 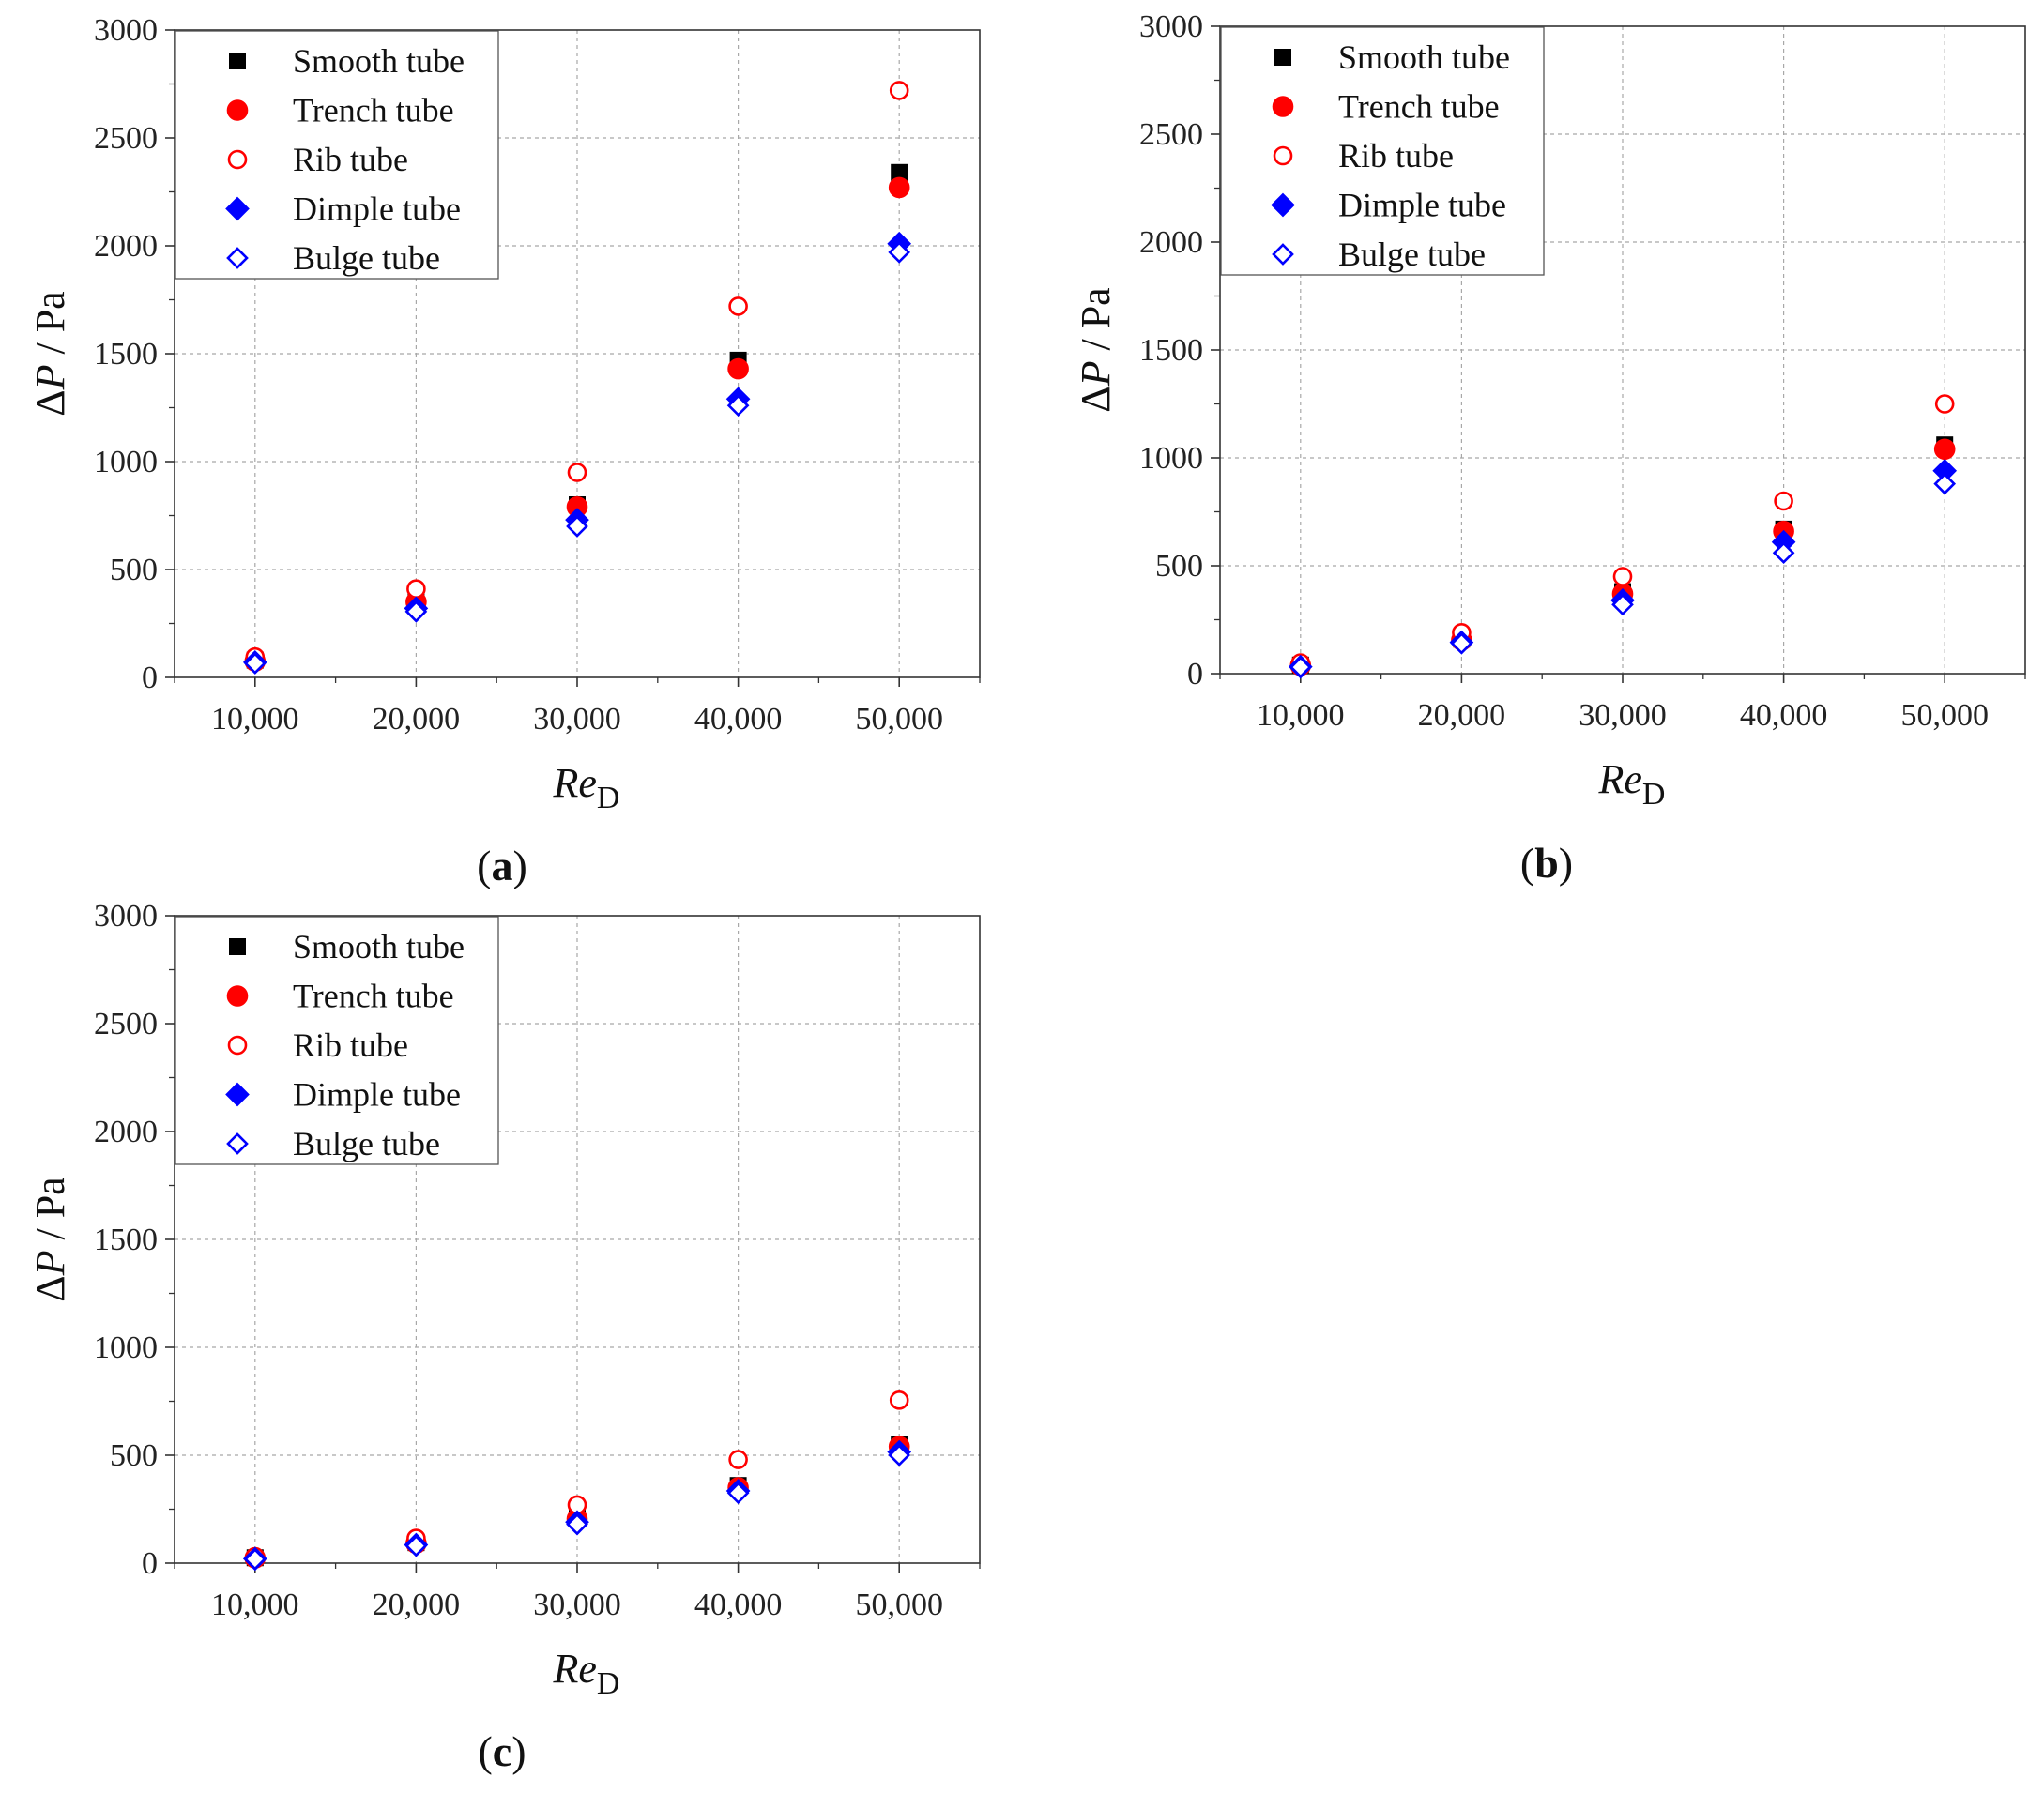 I want to click on legend-marker-trench, so click(x=237, y=110).